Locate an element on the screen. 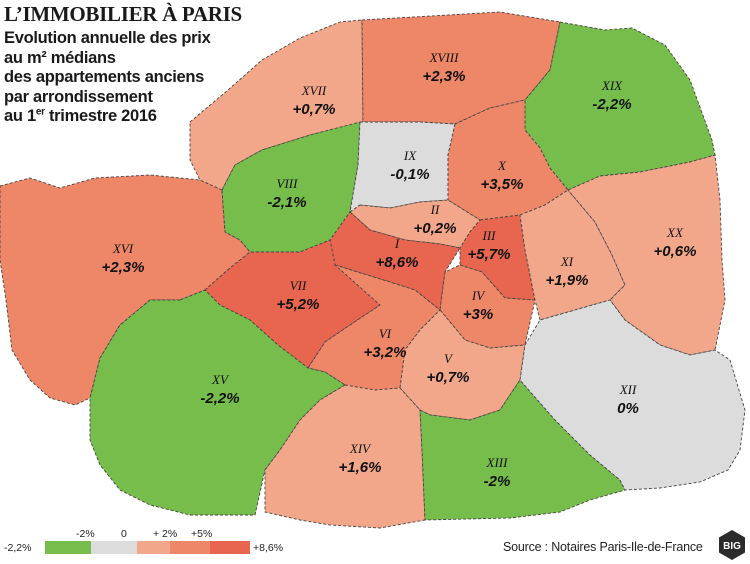 The image size is (750, 564). arrondissement-name-xix: XIX is located at coordinates (612, 85).